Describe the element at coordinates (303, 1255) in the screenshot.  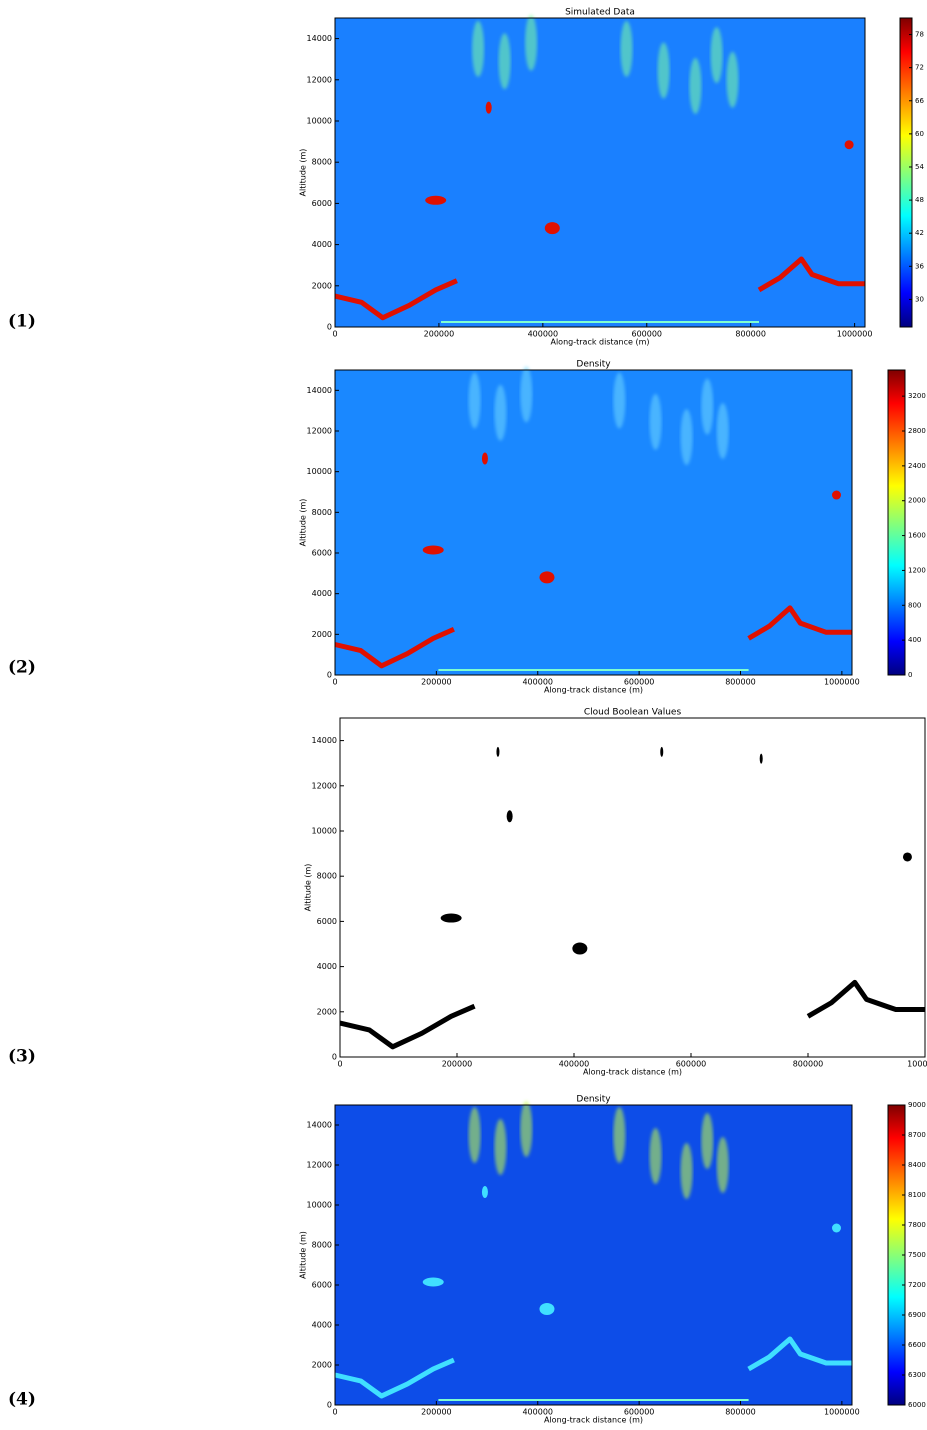
I see `y-axis-label: Altitude (m)` at that location.